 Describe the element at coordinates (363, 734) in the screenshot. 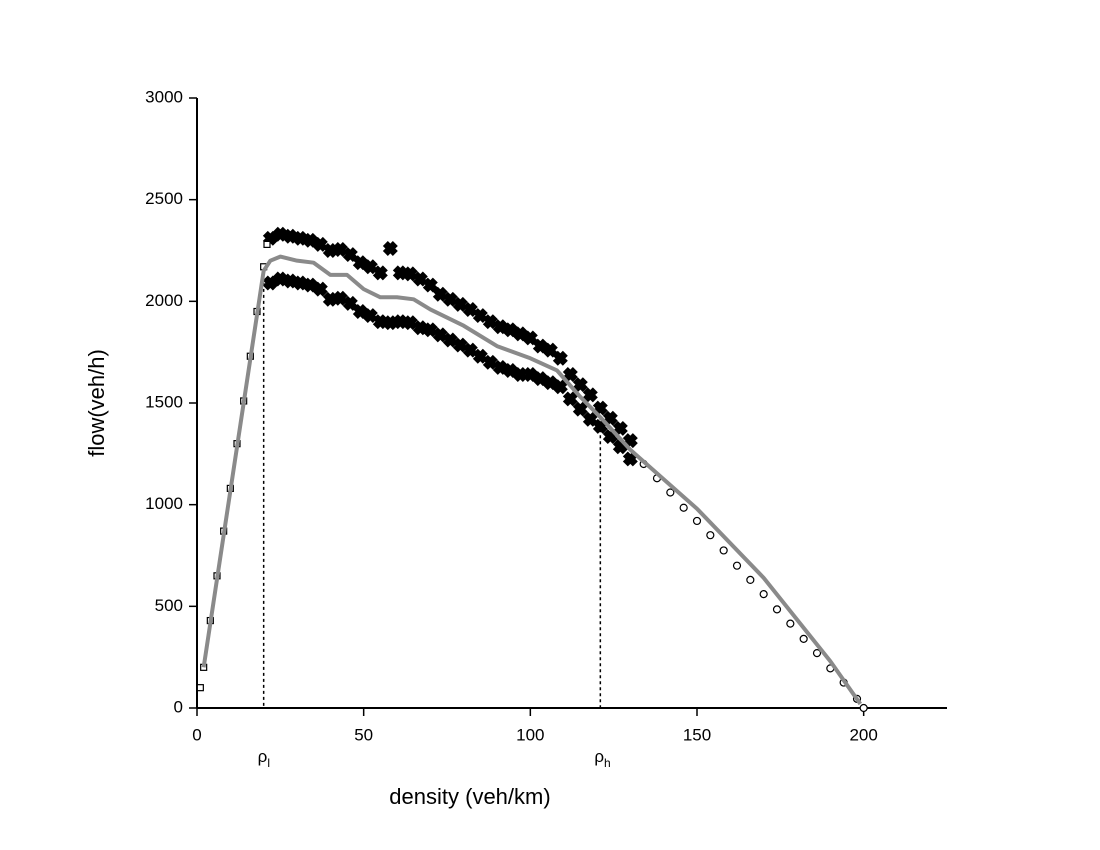

I see `x-tick-label: 50` at that location.